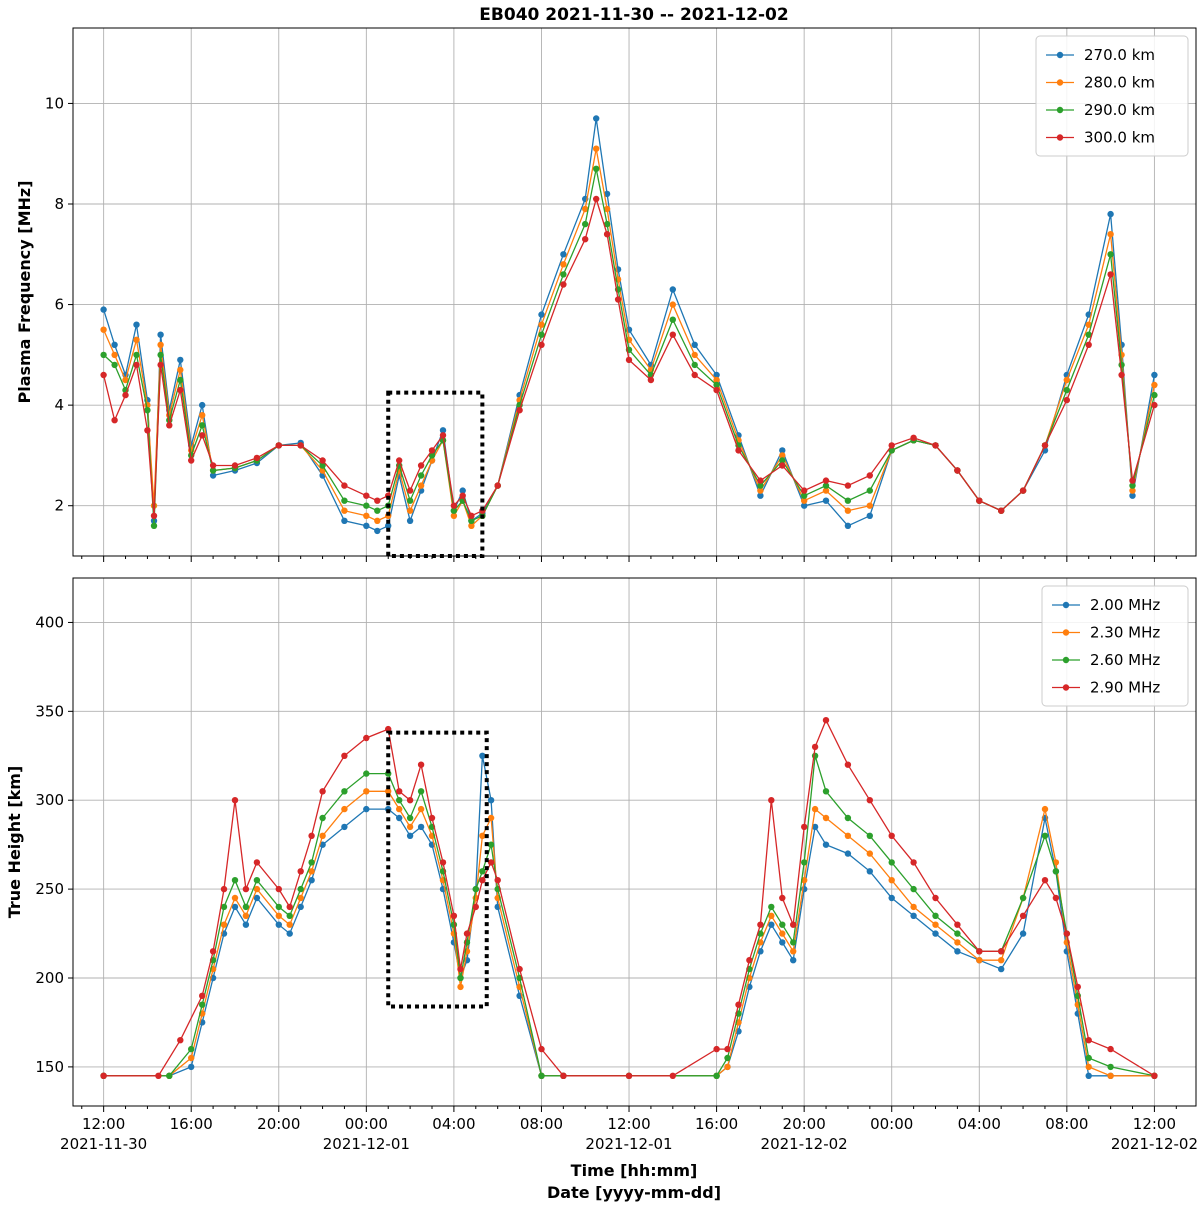  I want to click on legend-label: 280.0 km, so click(1119, 83).